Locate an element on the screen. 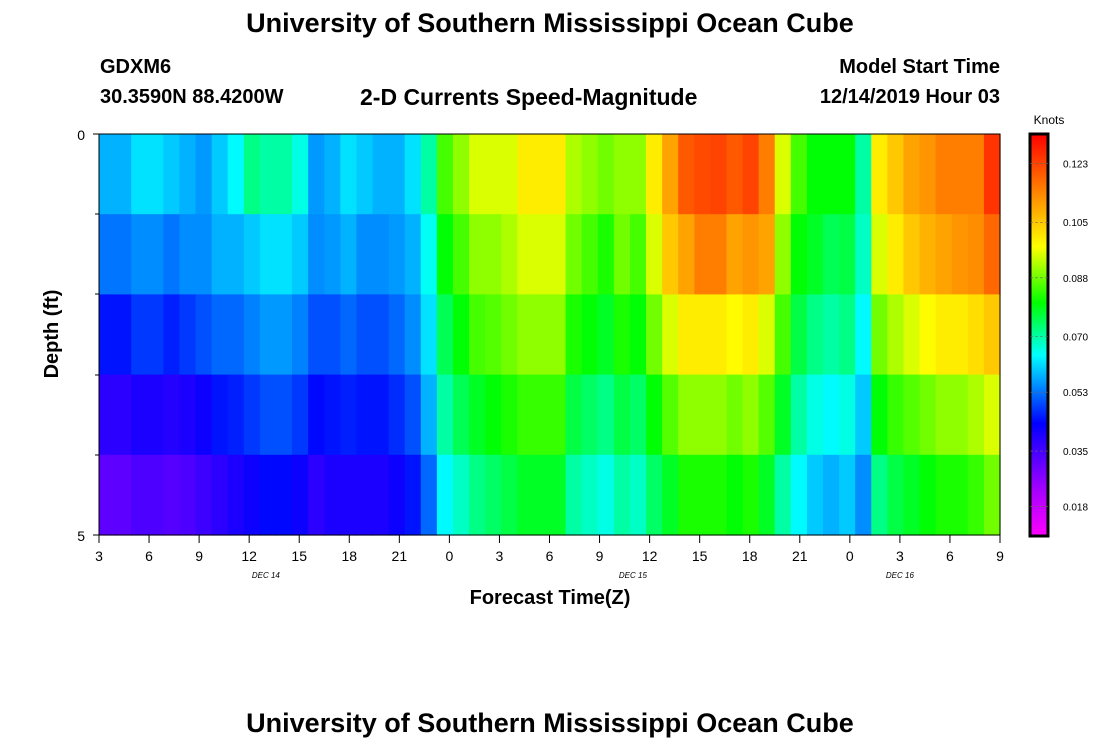  colorbar-tick-label: 0.088 is located at coordinates (1075, 279).